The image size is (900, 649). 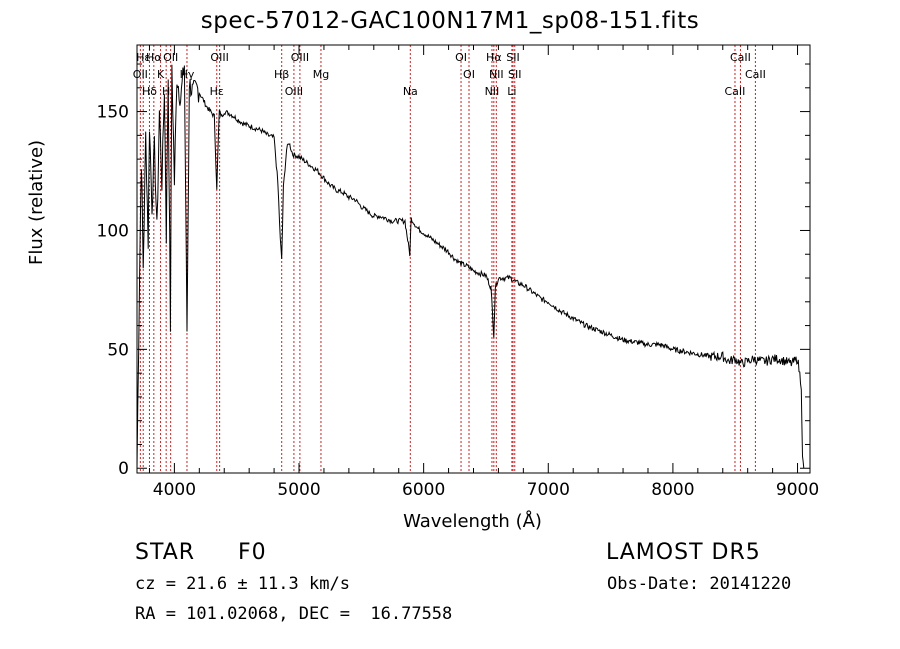 I want to click on y-tick-label: 50, so click(x=118, y=350).